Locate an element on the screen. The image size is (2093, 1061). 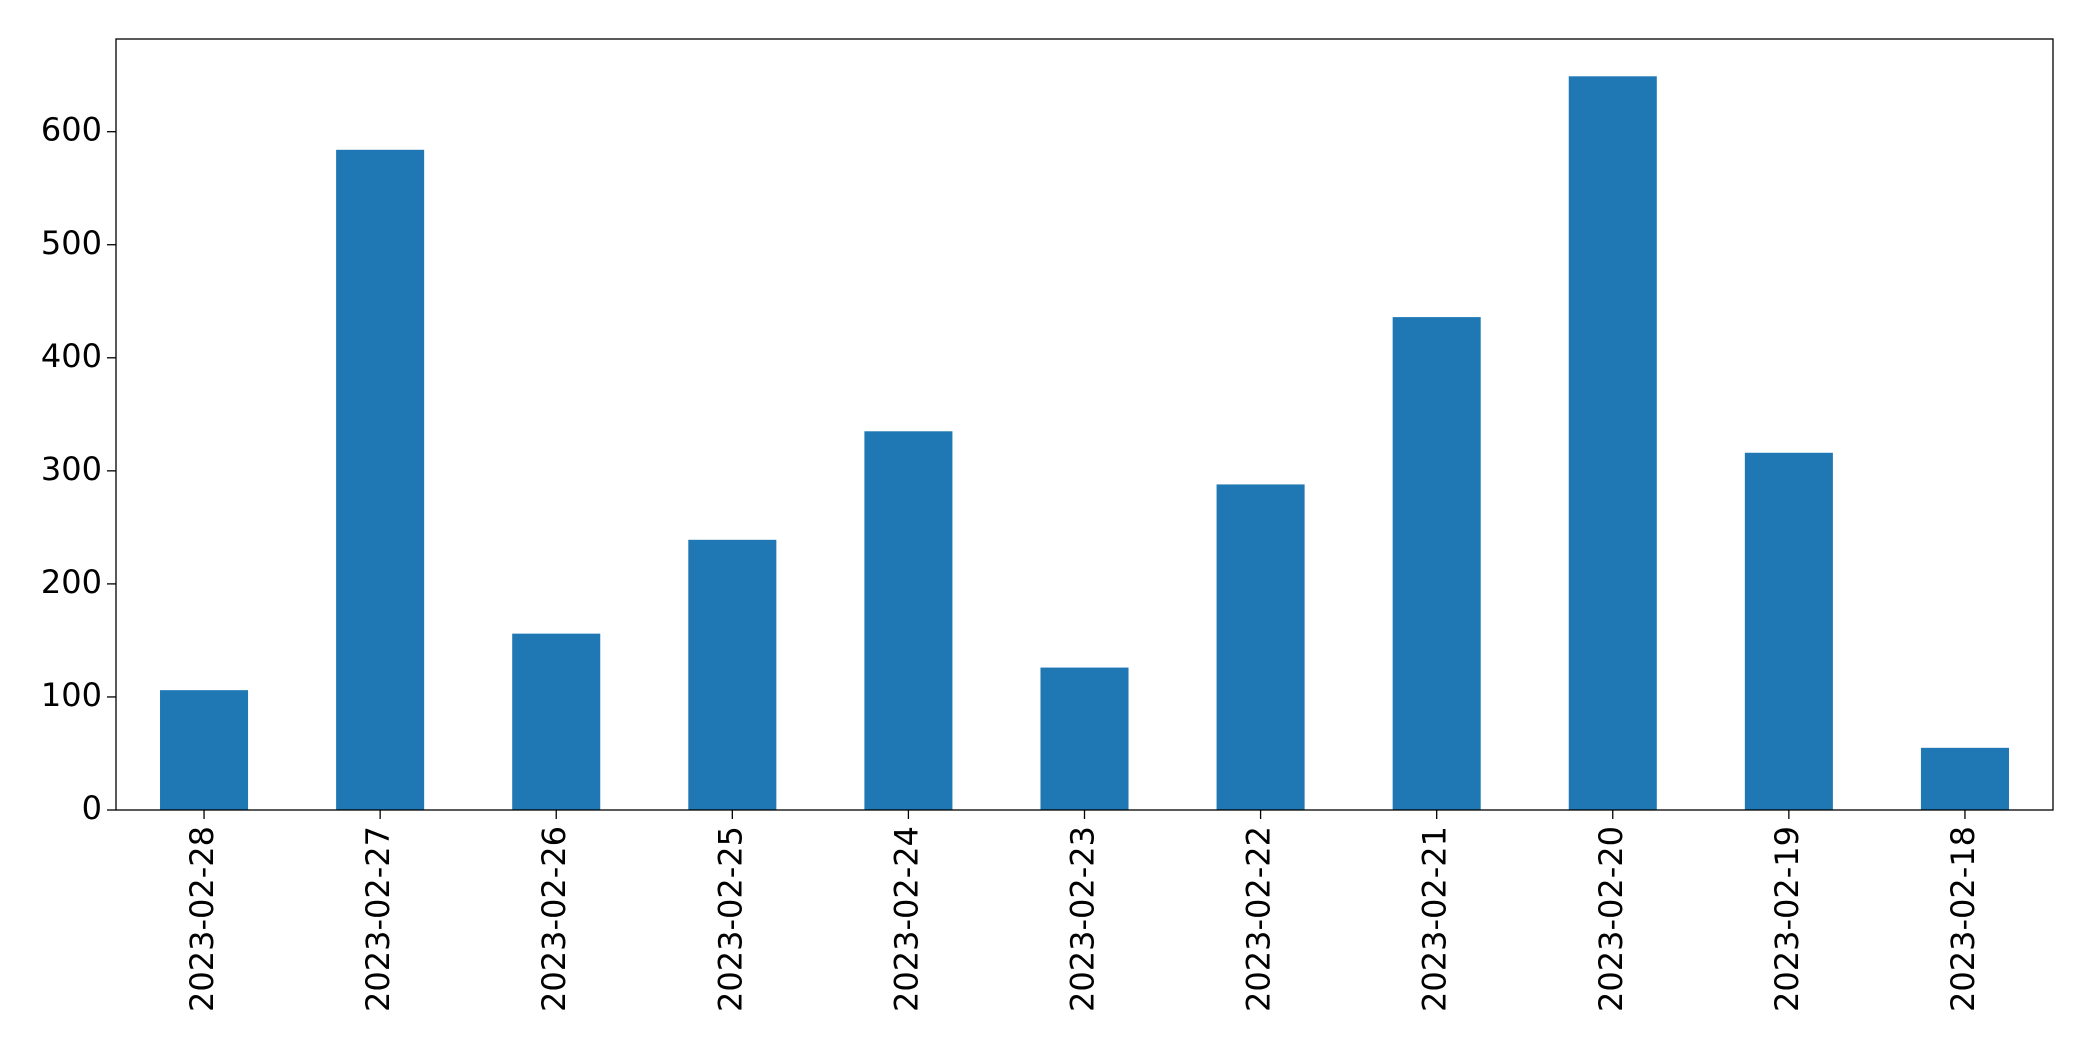
y-tick-label: 0 is located at coordinates (92, 808).